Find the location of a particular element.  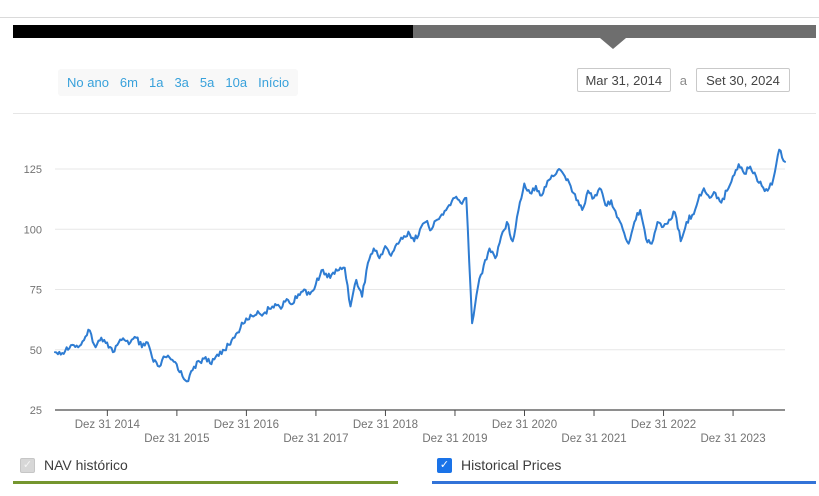

range-1y-link: 1a is located at coordinates (156, 82).